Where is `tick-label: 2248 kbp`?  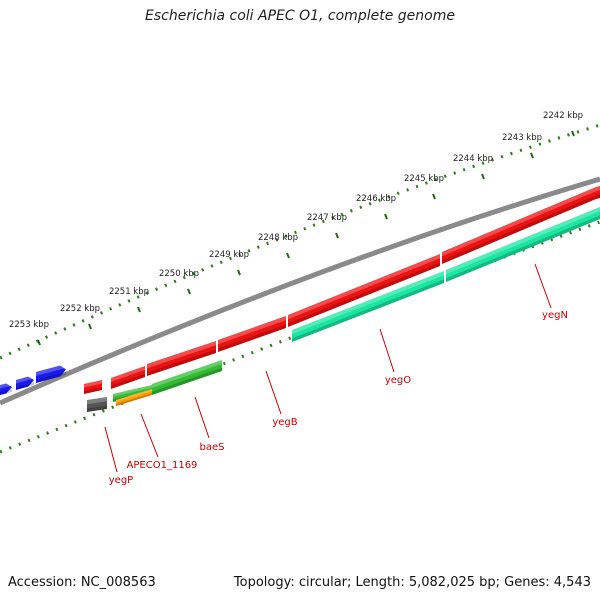
tick-label: 2248 kbp is located at coordinates (278, 238).